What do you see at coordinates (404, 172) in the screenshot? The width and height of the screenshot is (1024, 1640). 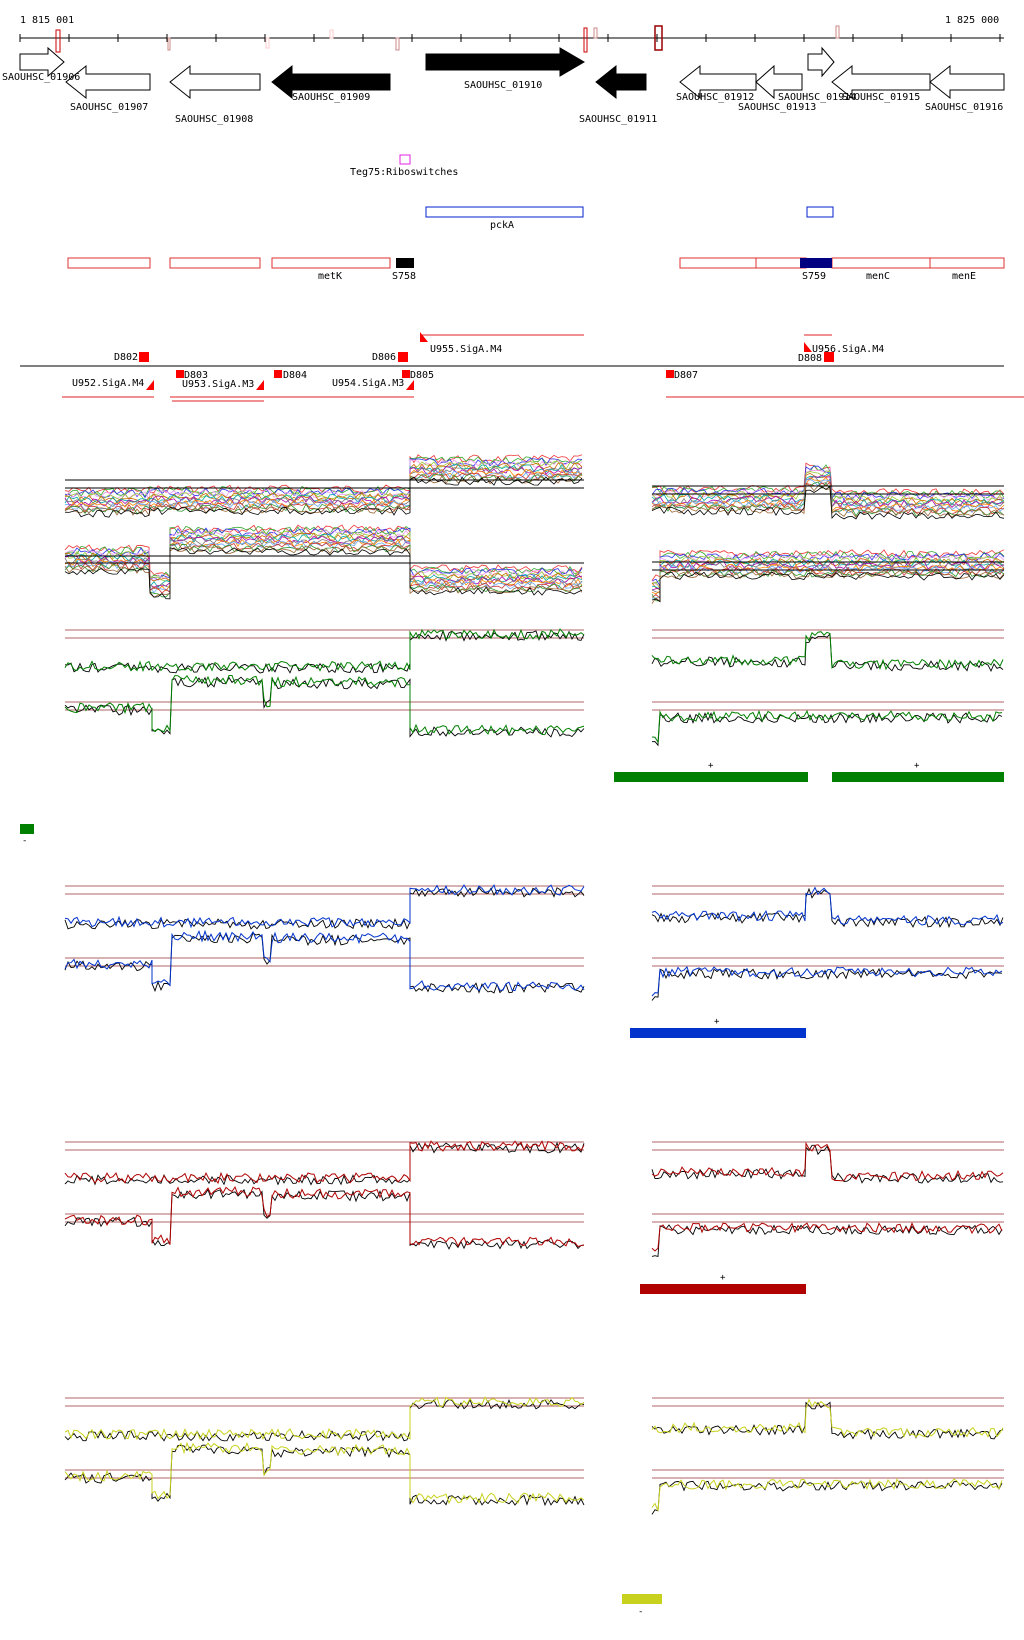 I see `riboswitch-label: Teg75:Riboswitches` at bounding box center [404, 172].